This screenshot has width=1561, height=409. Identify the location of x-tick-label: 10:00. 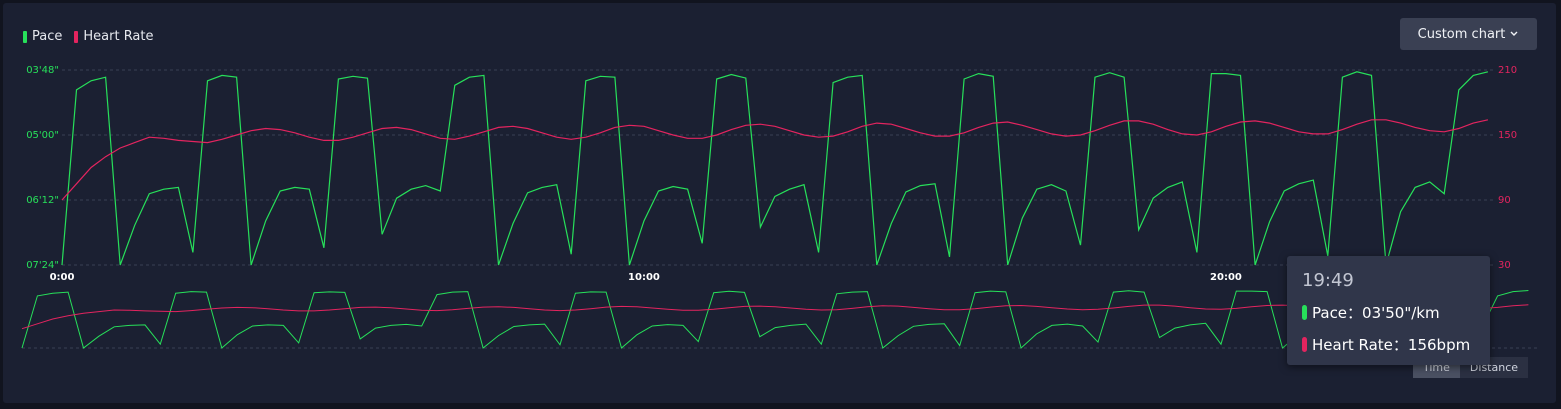
(644, 277).